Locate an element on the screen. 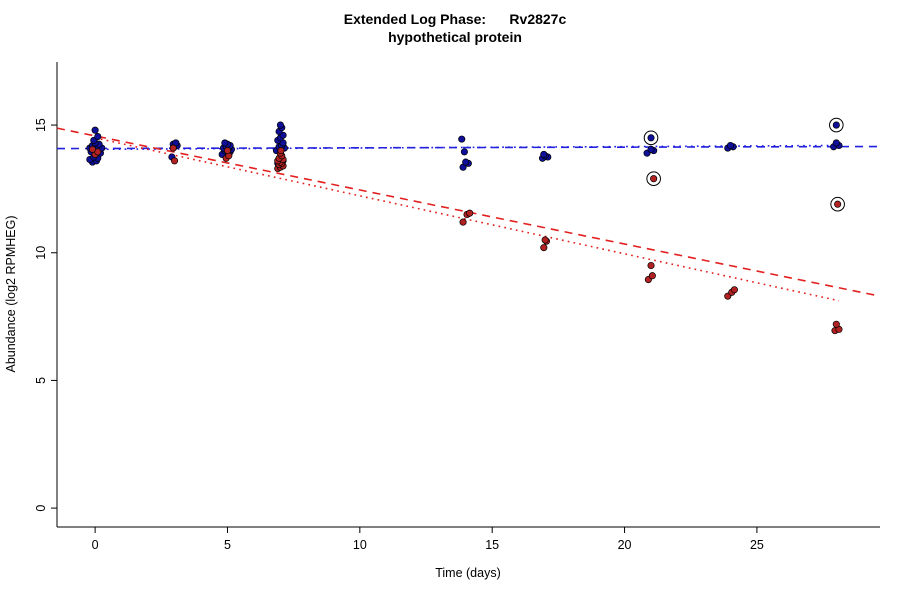 The width and height of the screenshot is (900, 600). x-tick-label: 0 is located at coordinates (95, 545).